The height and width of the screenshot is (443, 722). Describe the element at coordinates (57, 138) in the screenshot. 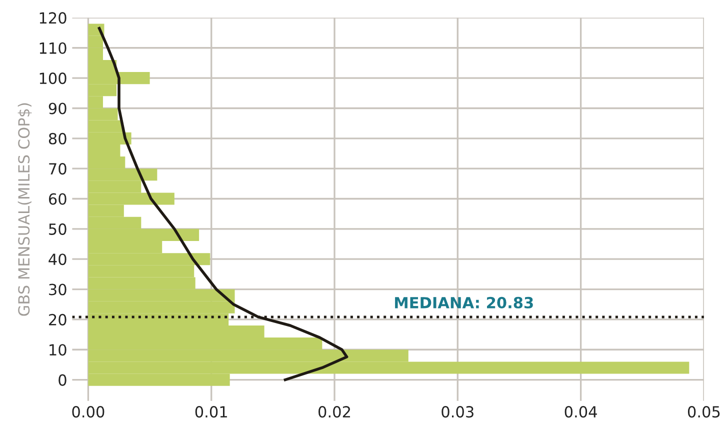

I see `y-tick-label: 80` at that location.